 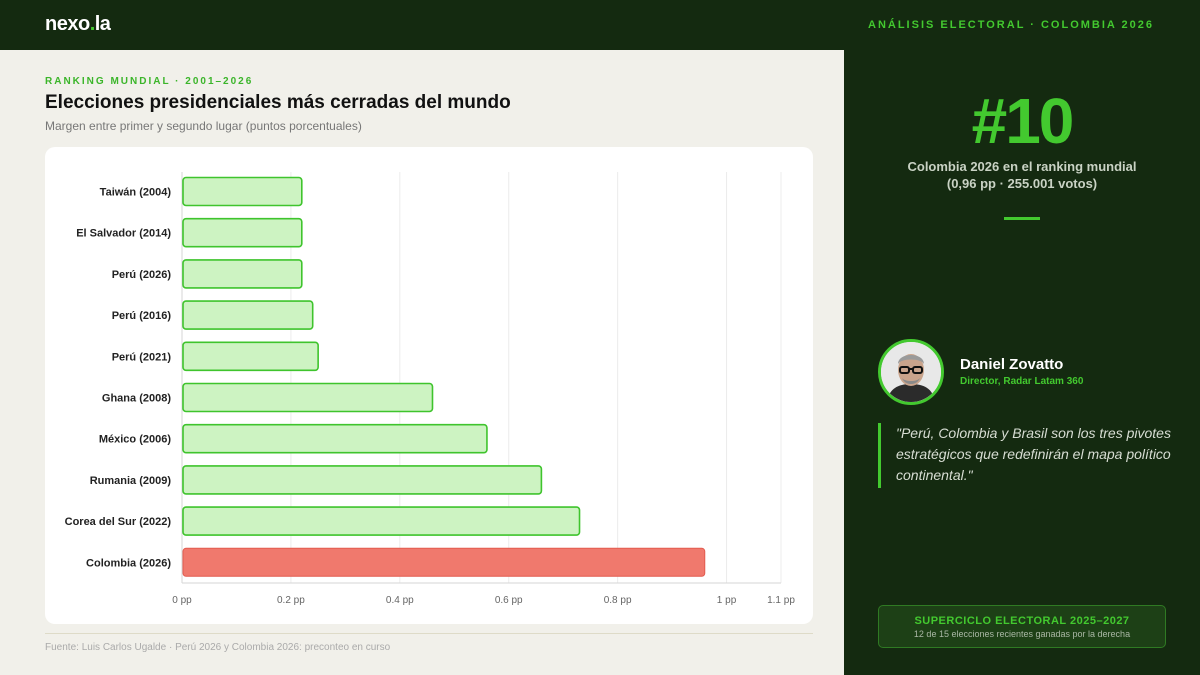 What do you see at coordinates (142, 316) in the screenshot?
I see `category-label: Perú (2016)` at bounding box center [142, 316].